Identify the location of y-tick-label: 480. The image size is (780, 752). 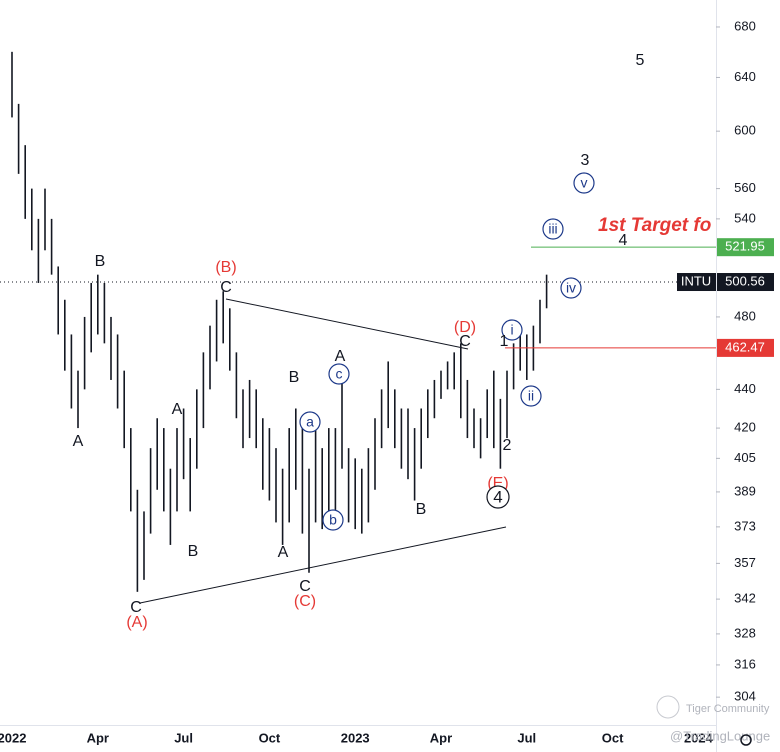
(745, 315).